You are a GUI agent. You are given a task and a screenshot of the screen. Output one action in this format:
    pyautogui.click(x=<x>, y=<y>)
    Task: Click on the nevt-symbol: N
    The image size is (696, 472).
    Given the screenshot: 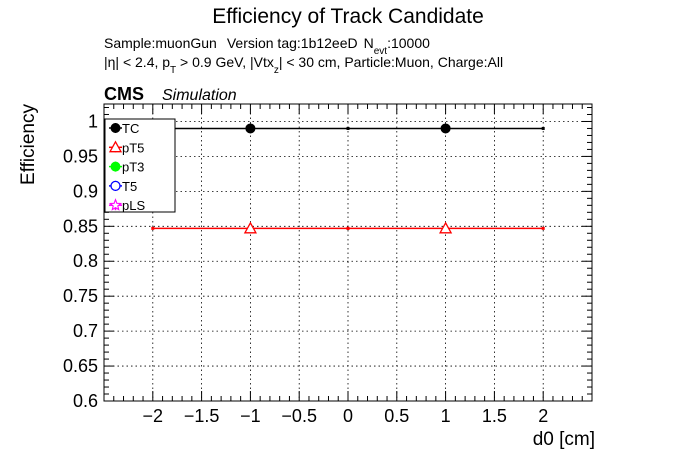 What is the action you would take?
    pyautogui.click(x=369, y=43)
    